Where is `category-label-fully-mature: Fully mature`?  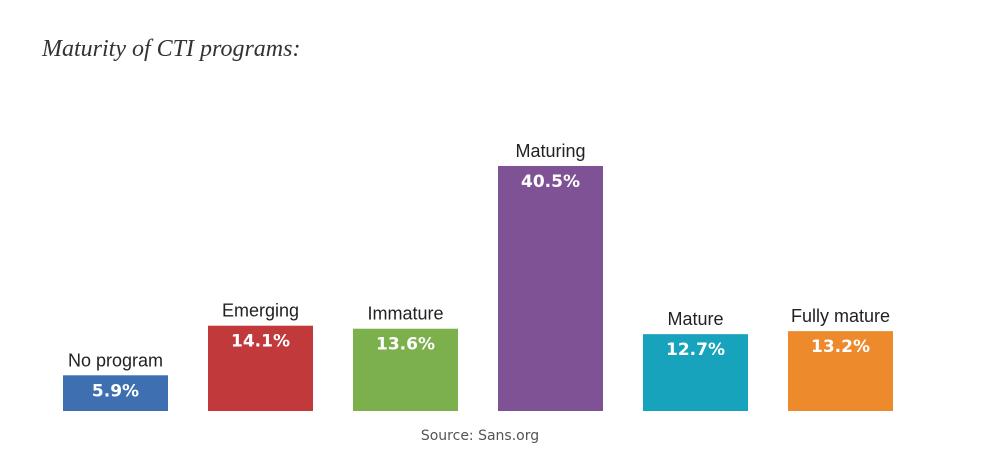
category-label-fully-mature: Fully mature is located at coordinates (840, 316).